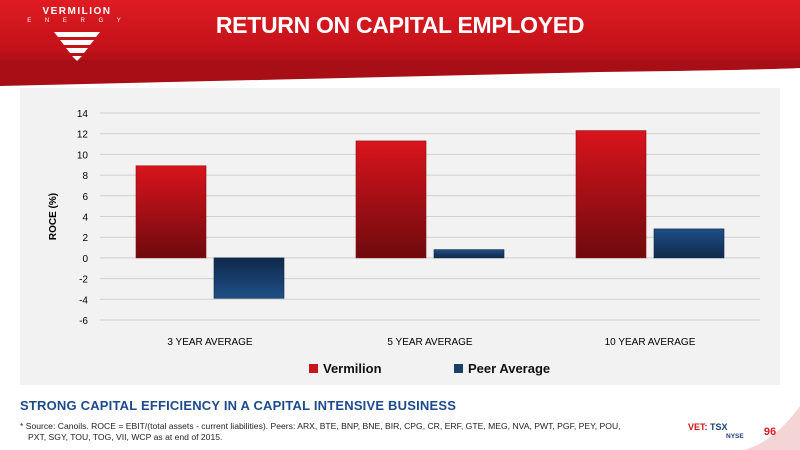  What do you see at coordinates (85, 259) in the screenshot?
I see `y-tick-label: 0` at bounding box center [85, 259].